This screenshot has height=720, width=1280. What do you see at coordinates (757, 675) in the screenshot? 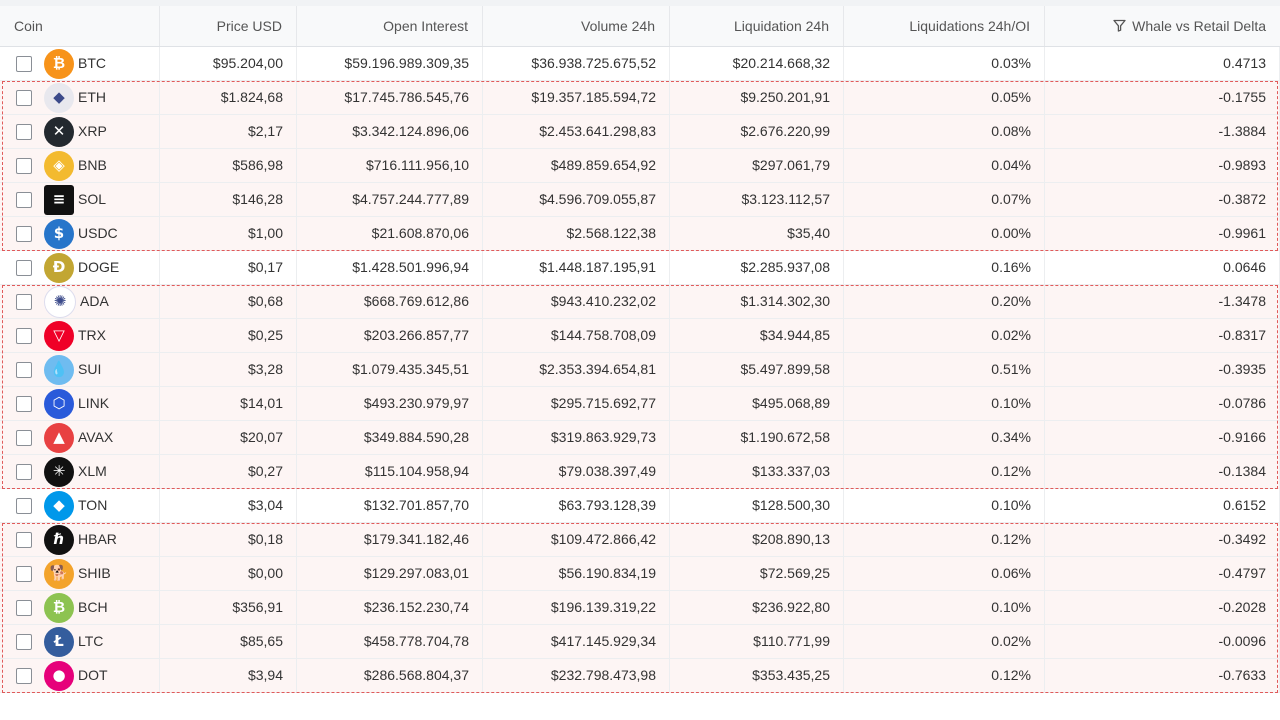
I see `liquidation-cell: $353.435,25` at bounding box center [757, 675].